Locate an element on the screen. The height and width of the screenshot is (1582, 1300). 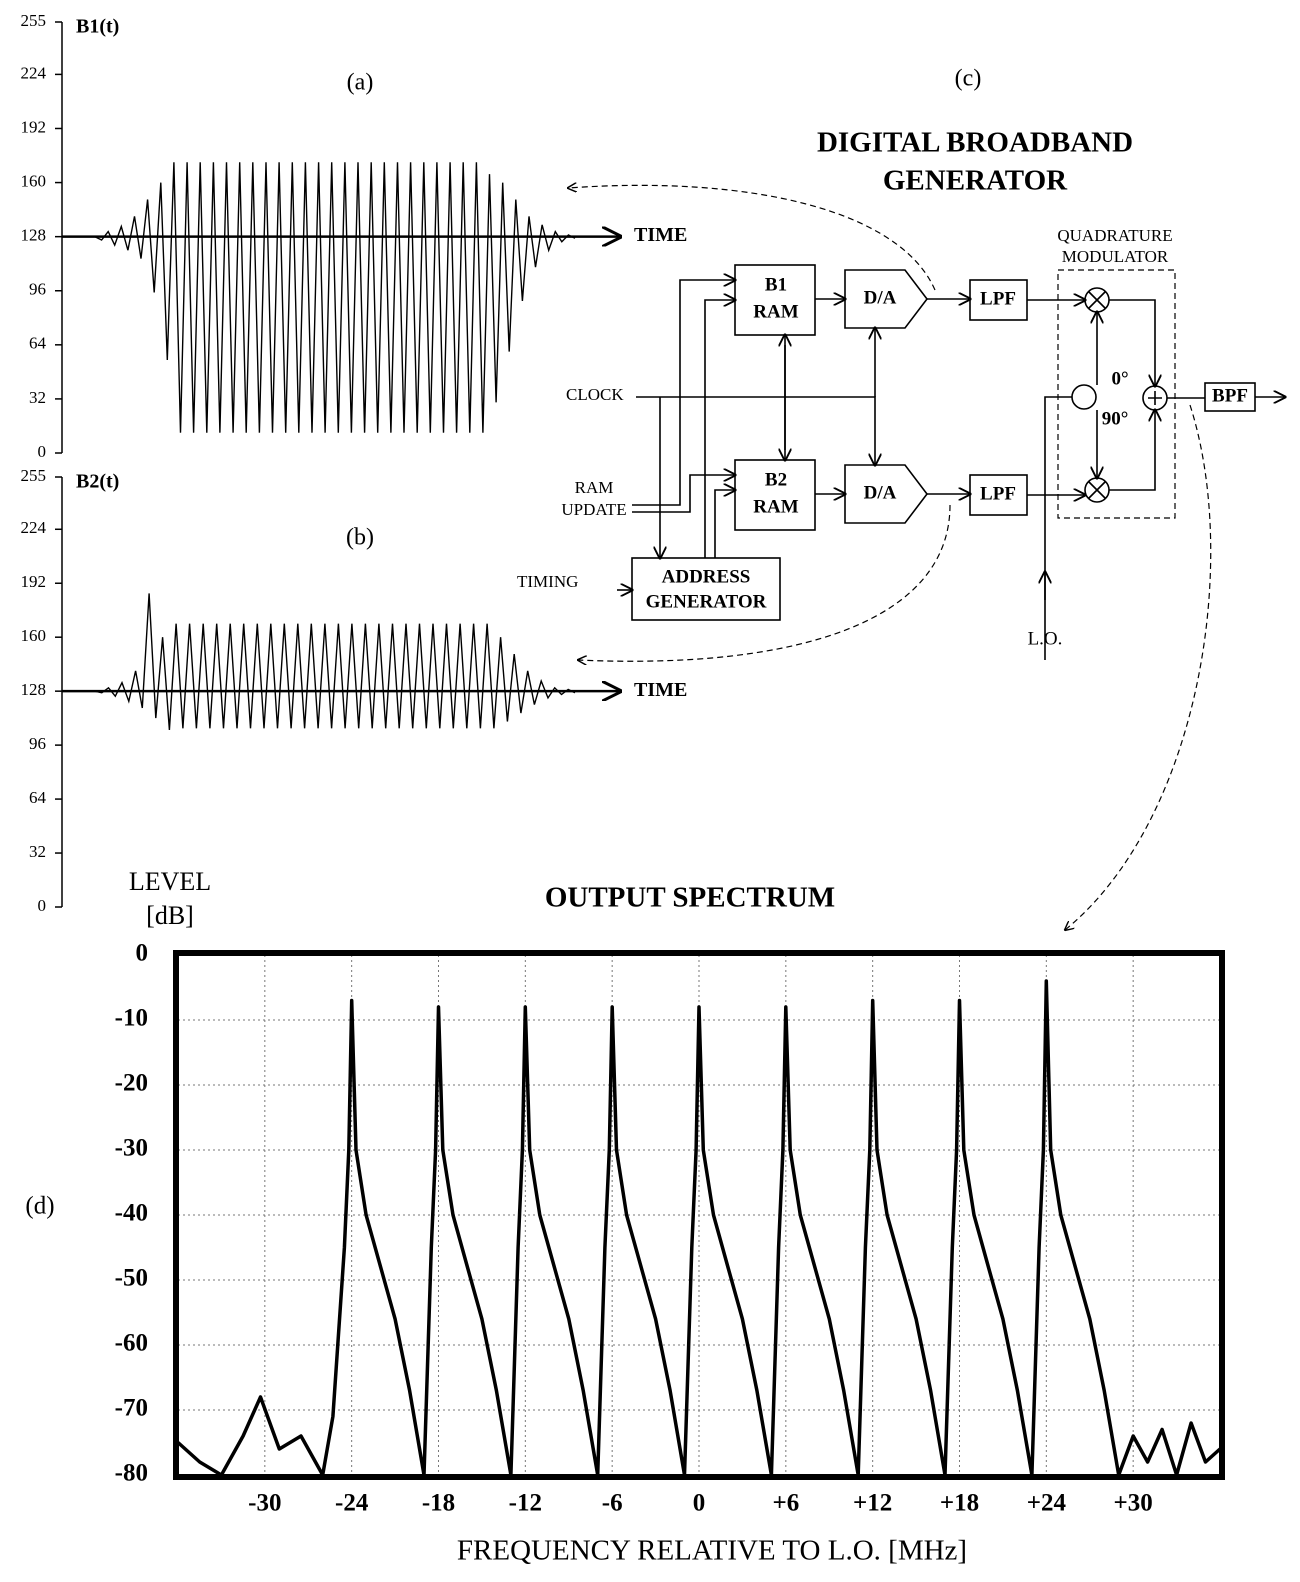
panel-label: (d) is located at coordinates (39, 1206).